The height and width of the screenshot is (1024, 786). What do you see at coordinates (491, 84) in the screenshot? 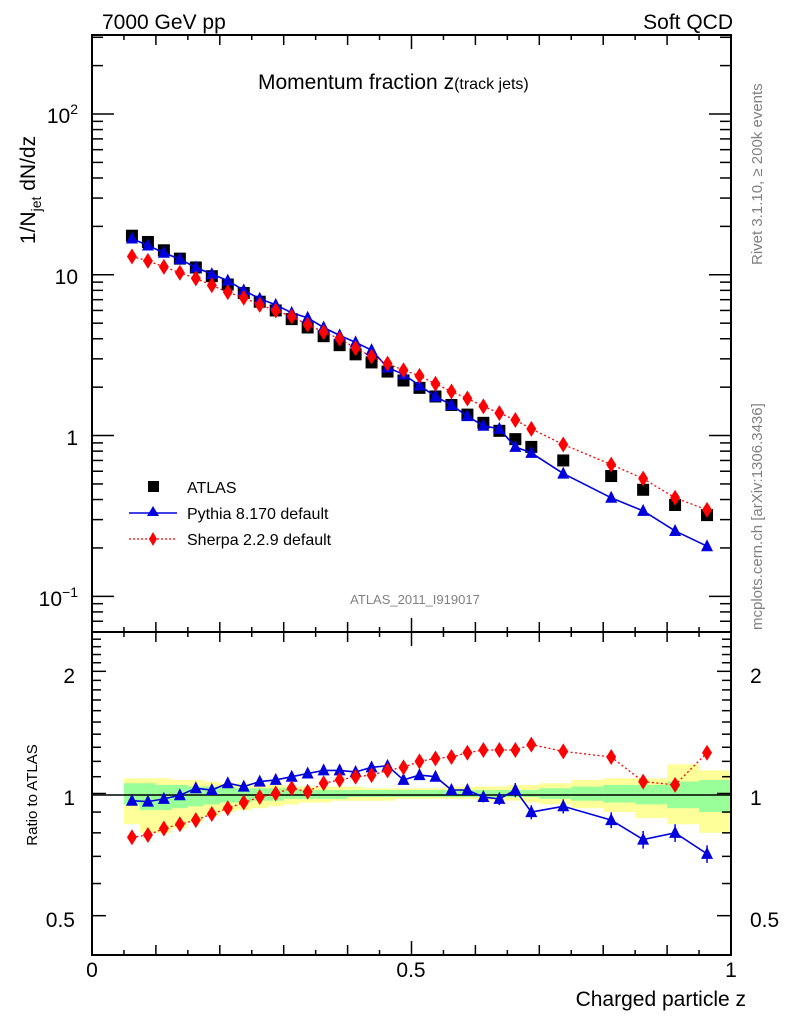
I see `plot-title-suffix: (track jets)` at bounding box center [491, 84].